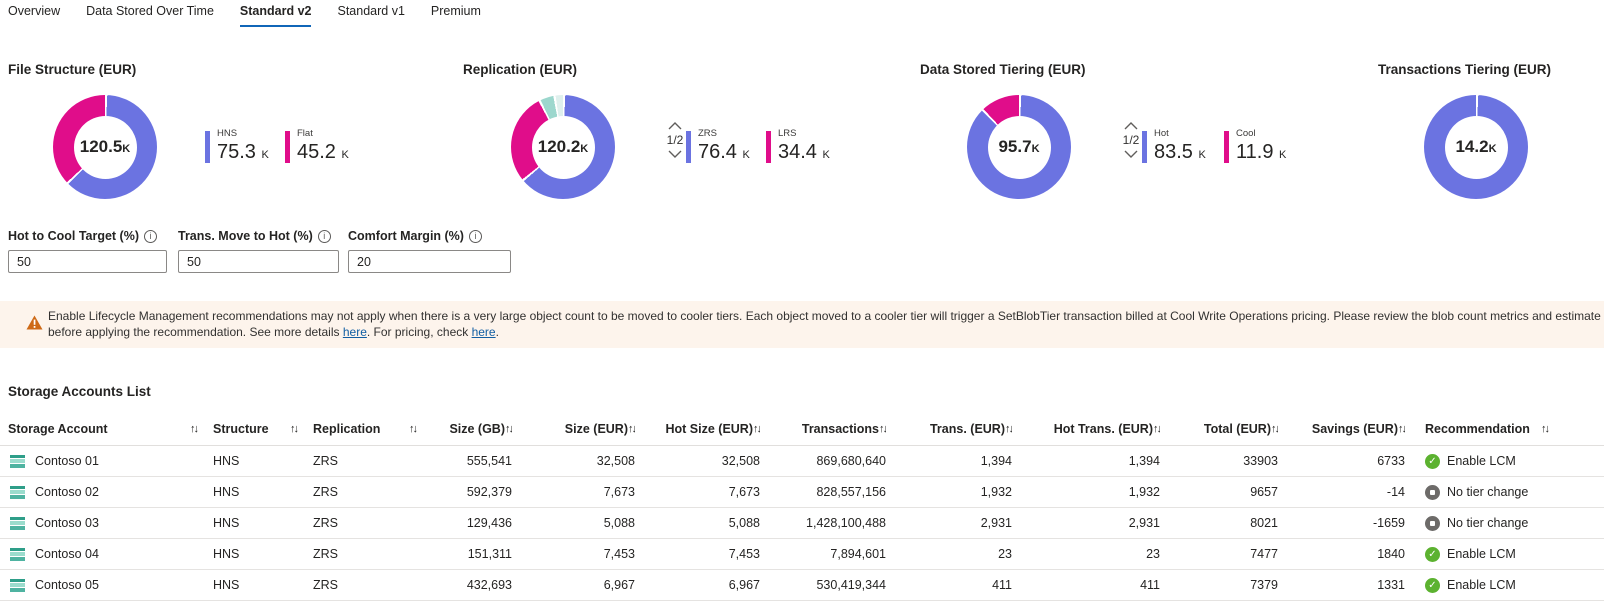 This screenshot has width=1604, height=615. Describe the element at coordinates (563, 147) in the screenshot. I see `donut-chart-replication: 120.2K` at that location.